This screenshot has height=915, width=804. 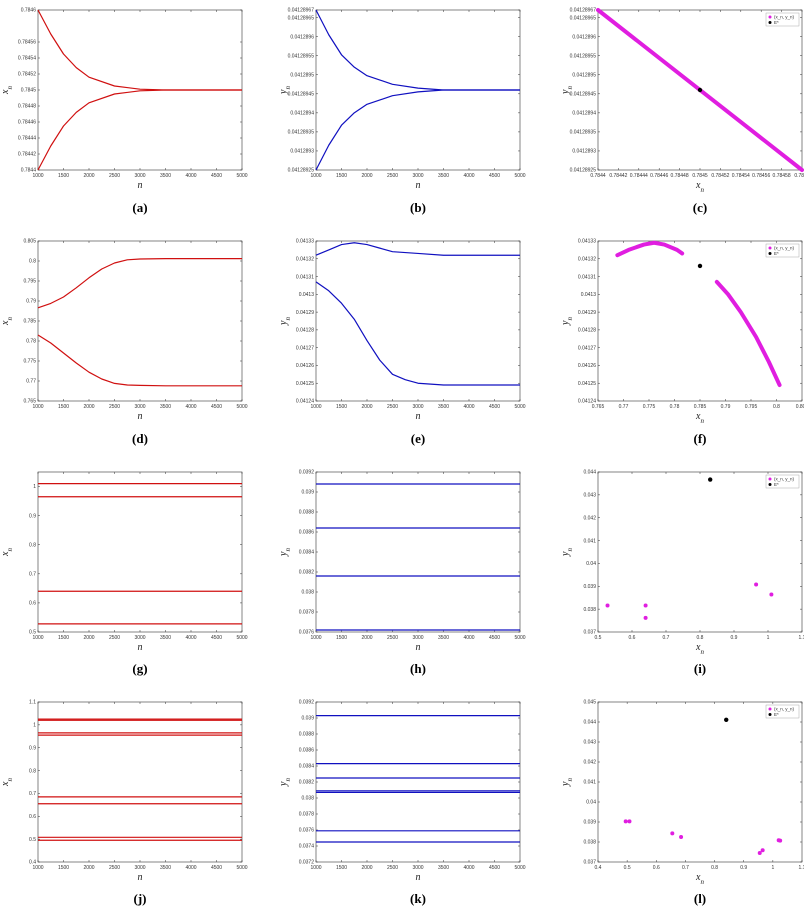 What do you see at coordinates (165, 176) in the screenshot?
I see `x-tick-label: 3500` at bounding box center [165, 176].